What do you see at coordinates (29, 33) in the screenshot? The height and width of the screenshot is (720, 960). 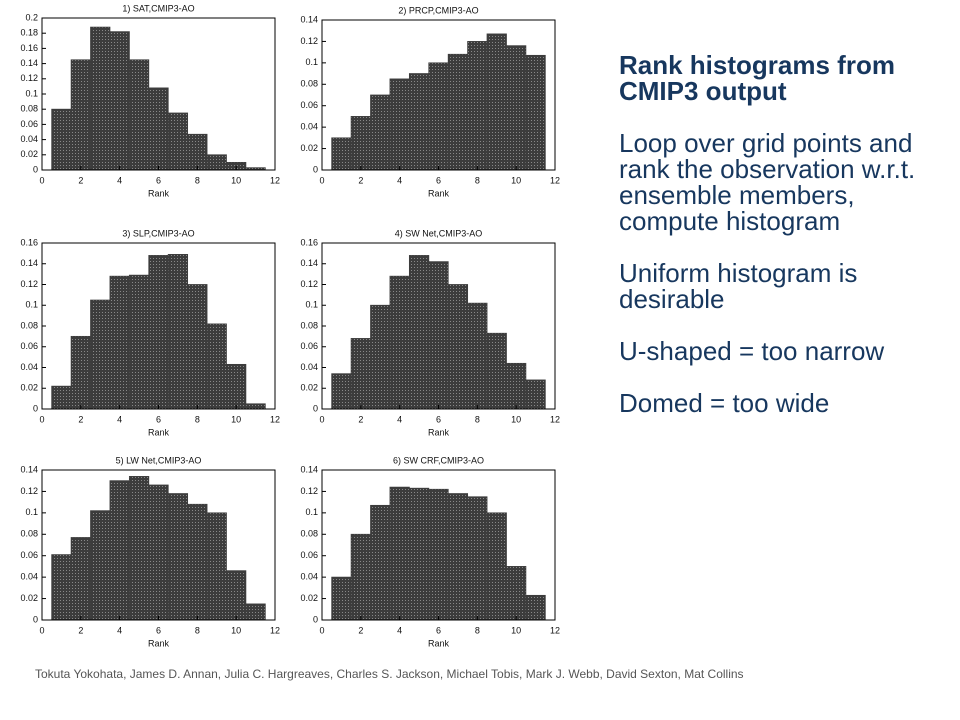 I see `y-tick-label: 0.18` at bounding box center [29, 33].